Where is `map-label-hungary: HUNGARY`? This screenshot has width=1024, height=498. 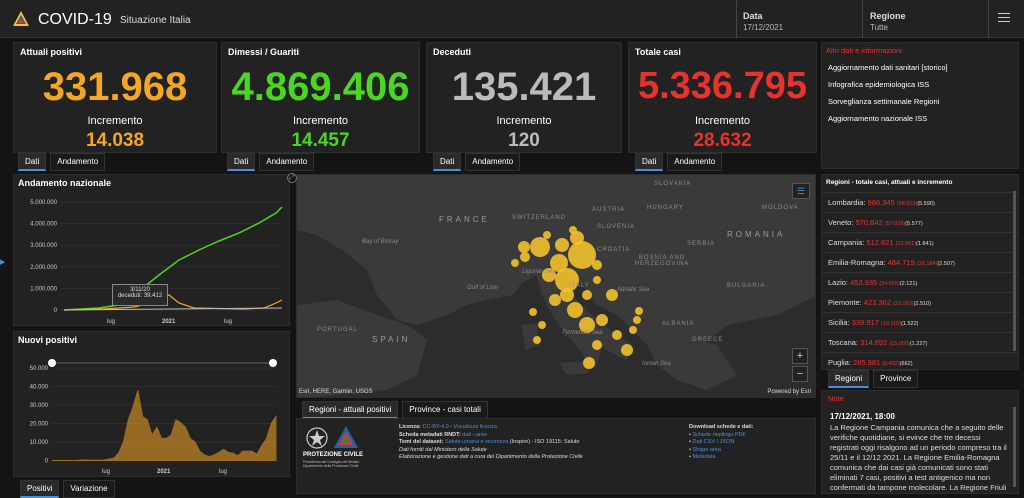
map-label-hungary: HUNGARY is located at coordinates (665, 208).